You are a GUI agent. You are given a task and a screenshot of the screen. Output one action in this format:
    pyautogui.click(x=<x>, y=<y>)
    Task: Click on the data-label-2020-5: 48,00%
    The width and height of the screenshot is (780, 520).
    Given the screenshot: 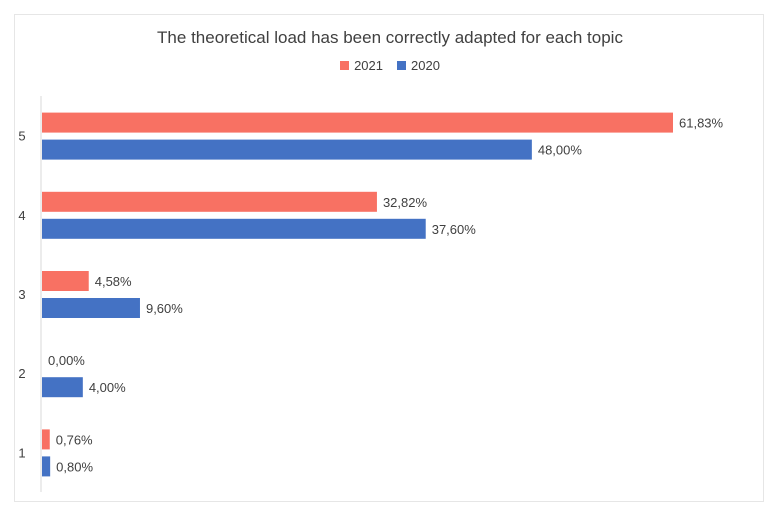 What is the action you would take?
    pyautogui.click(x=560, y=150)
    